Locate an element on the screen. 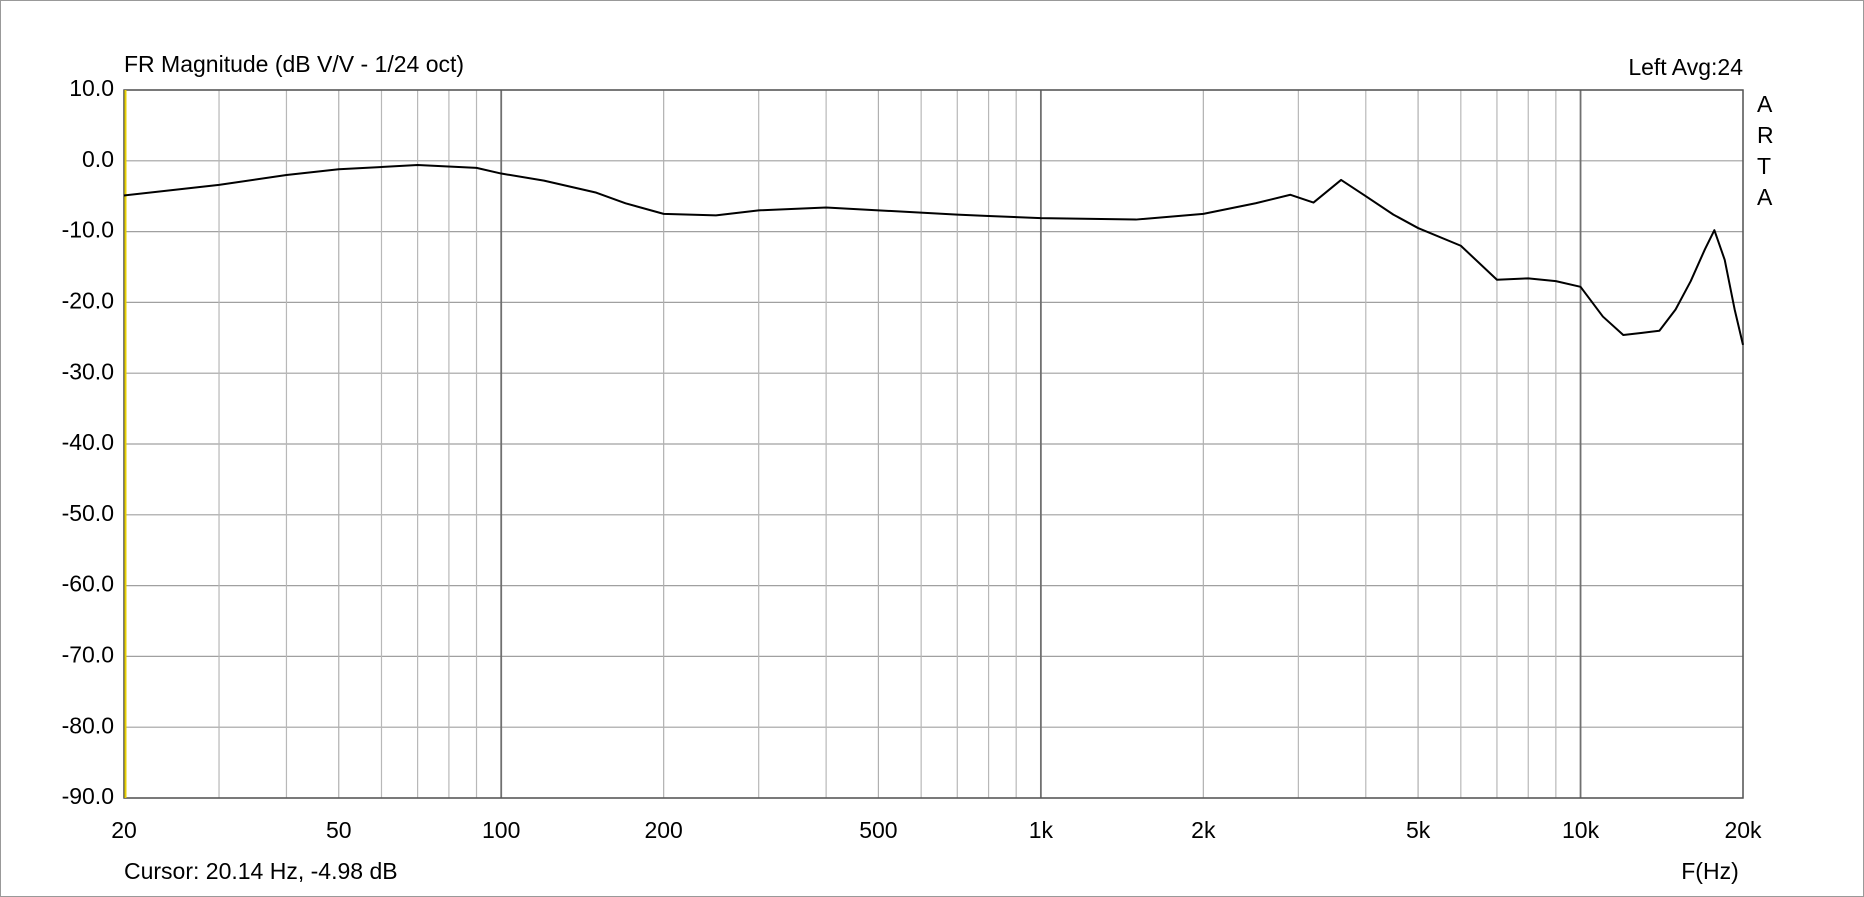  chart-title: FR Magnitude (dB V/V - 1/24 oct) is located at coordinates (294, 64).